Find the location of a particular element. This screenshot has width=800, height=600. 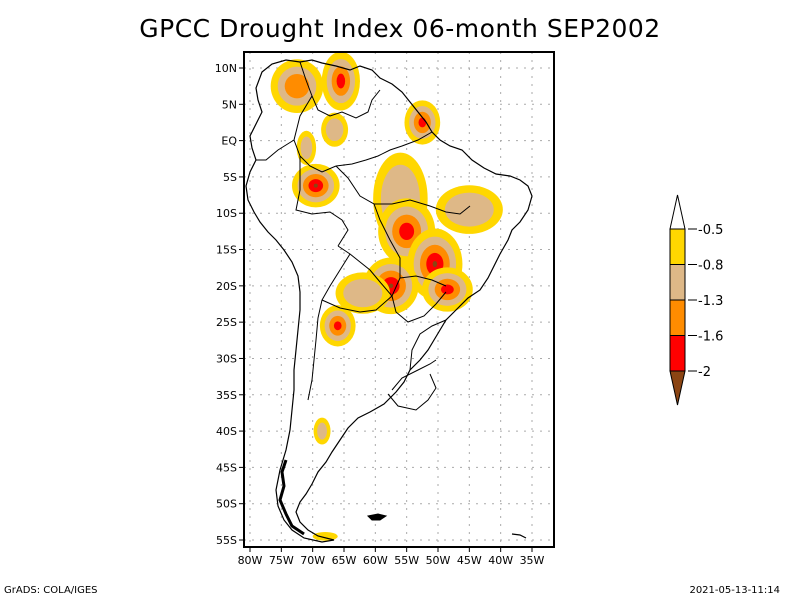

lat-tick-label: 20S is located at coordinates (226, 286).